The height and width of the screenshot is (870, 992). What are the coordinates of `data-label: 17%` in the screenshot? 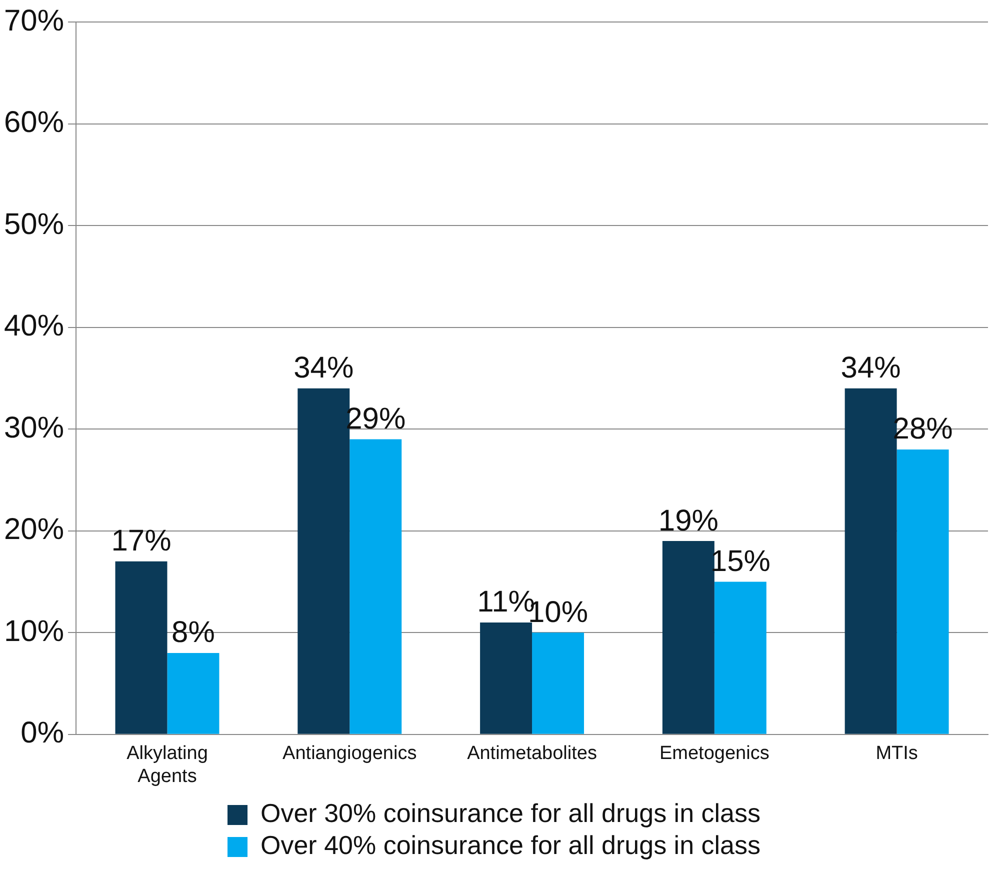 It's located at (141, 541).